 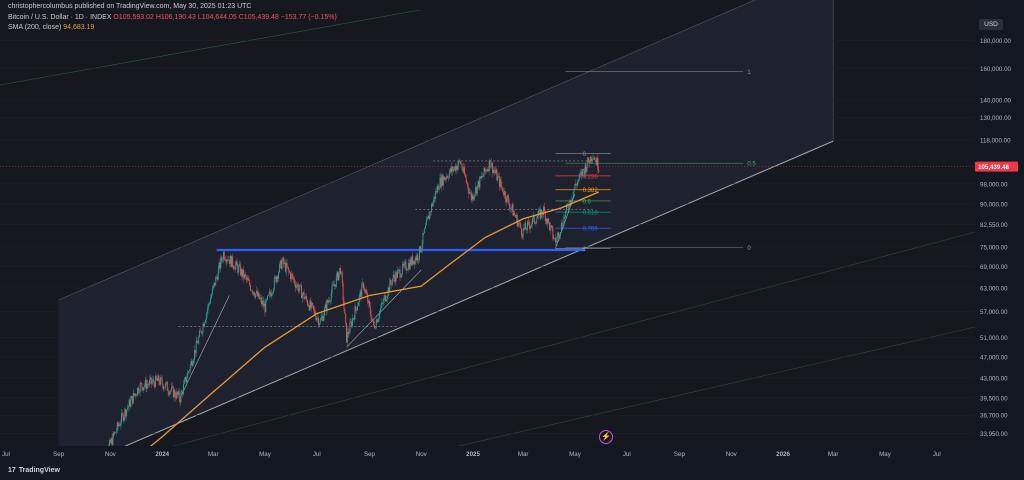 I want to click on lightning-icon: ⚡, so click(x=606, y=437).